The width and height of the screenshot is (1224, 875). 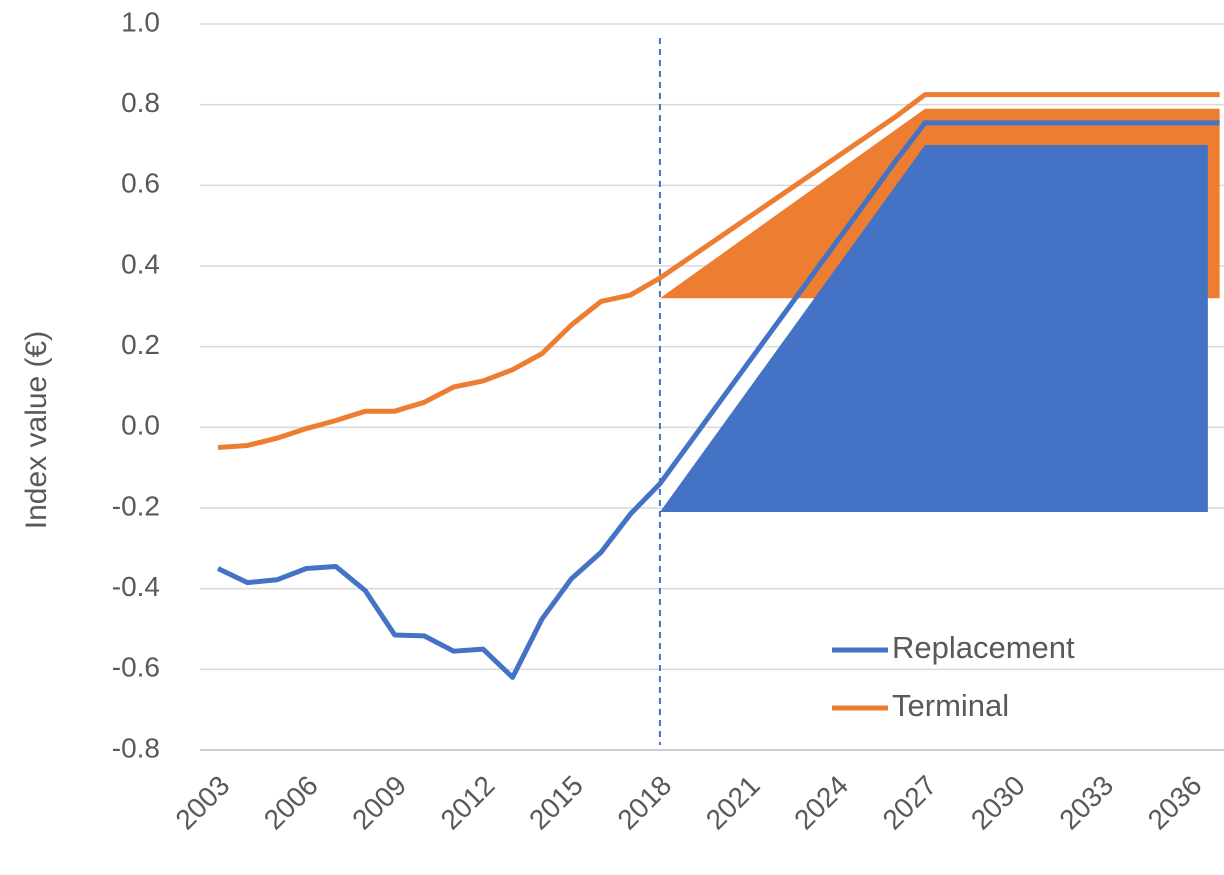 What do you see at coordinates (140, 21) in the screenshot?
I see `y-tick-label: 1.0` at bounding box center [140, 21].